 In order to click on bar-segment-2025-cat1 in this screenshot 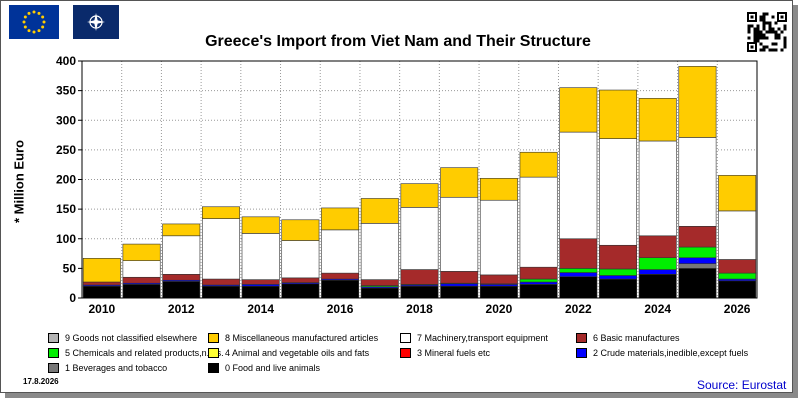, I will do `click(697, 266)`.